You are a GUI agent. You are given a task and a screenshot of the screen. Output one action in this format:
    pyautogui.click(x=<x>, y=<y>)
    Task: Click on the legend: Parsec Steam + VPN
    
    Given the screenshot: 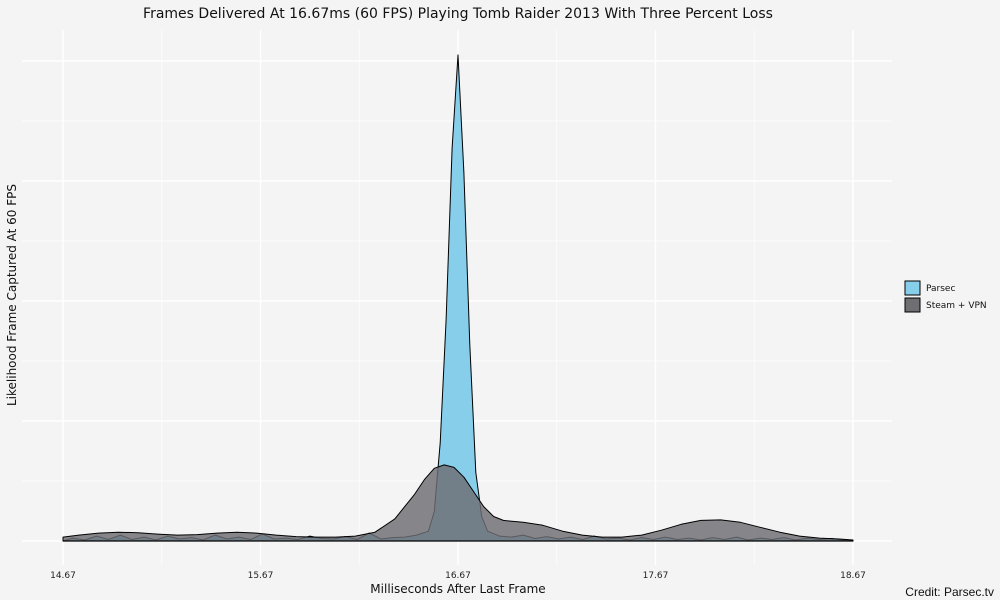 What is the action you would take?
    pyautogui.click(x=945, y=296)
    